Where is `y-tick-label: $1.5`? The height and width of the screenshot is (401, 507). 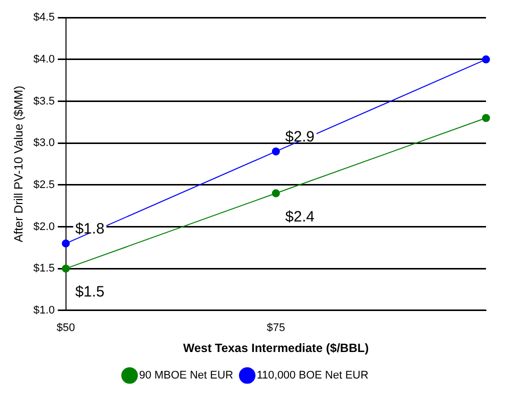 y-tick-label: $1.5 is located at coordinates (44, 268).